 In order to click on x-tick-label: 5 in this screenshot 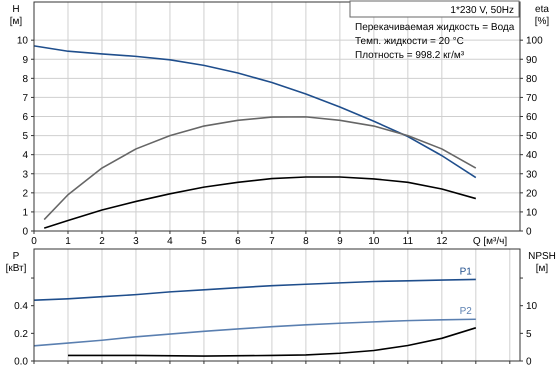, I will do `click(204, 241)`.